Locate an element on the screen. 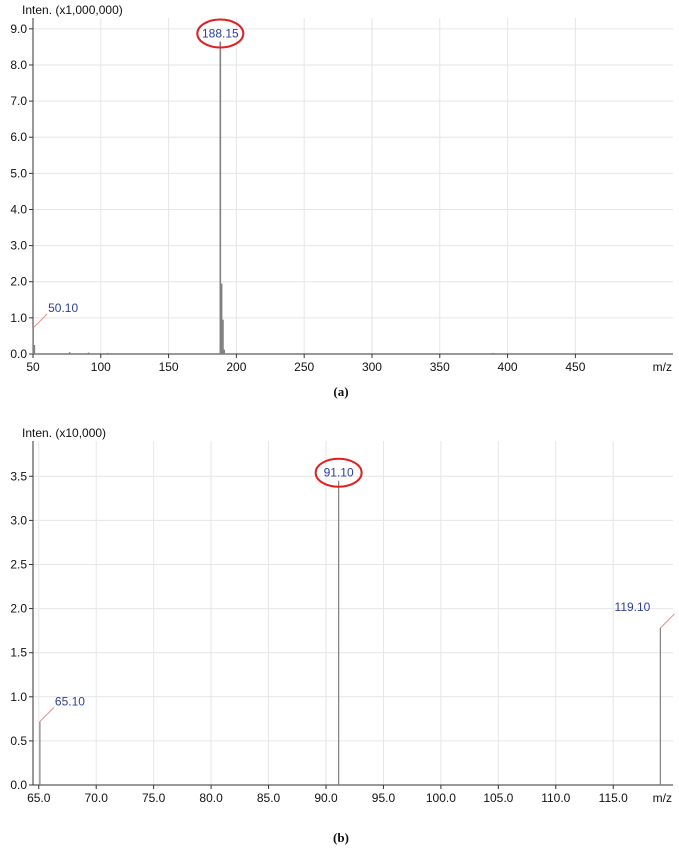  peak-label: 188.15 is located at coordinates (220, 33).